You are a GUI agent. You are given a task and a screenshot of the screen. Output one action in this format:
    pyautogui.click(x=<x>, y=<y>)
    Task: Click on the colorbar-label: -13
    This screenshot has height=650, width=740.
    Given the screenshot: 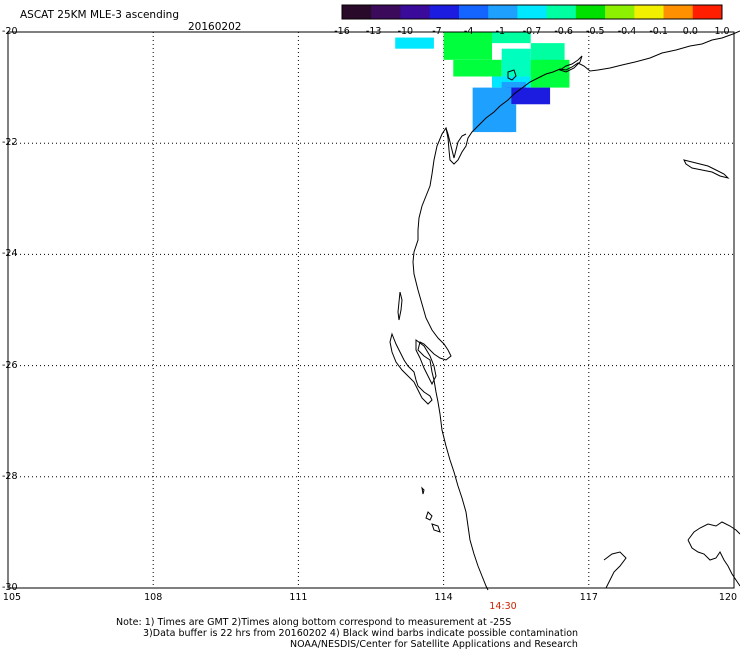 What is the action you would take?
    pyautogui.click(x=373, y=31)
    